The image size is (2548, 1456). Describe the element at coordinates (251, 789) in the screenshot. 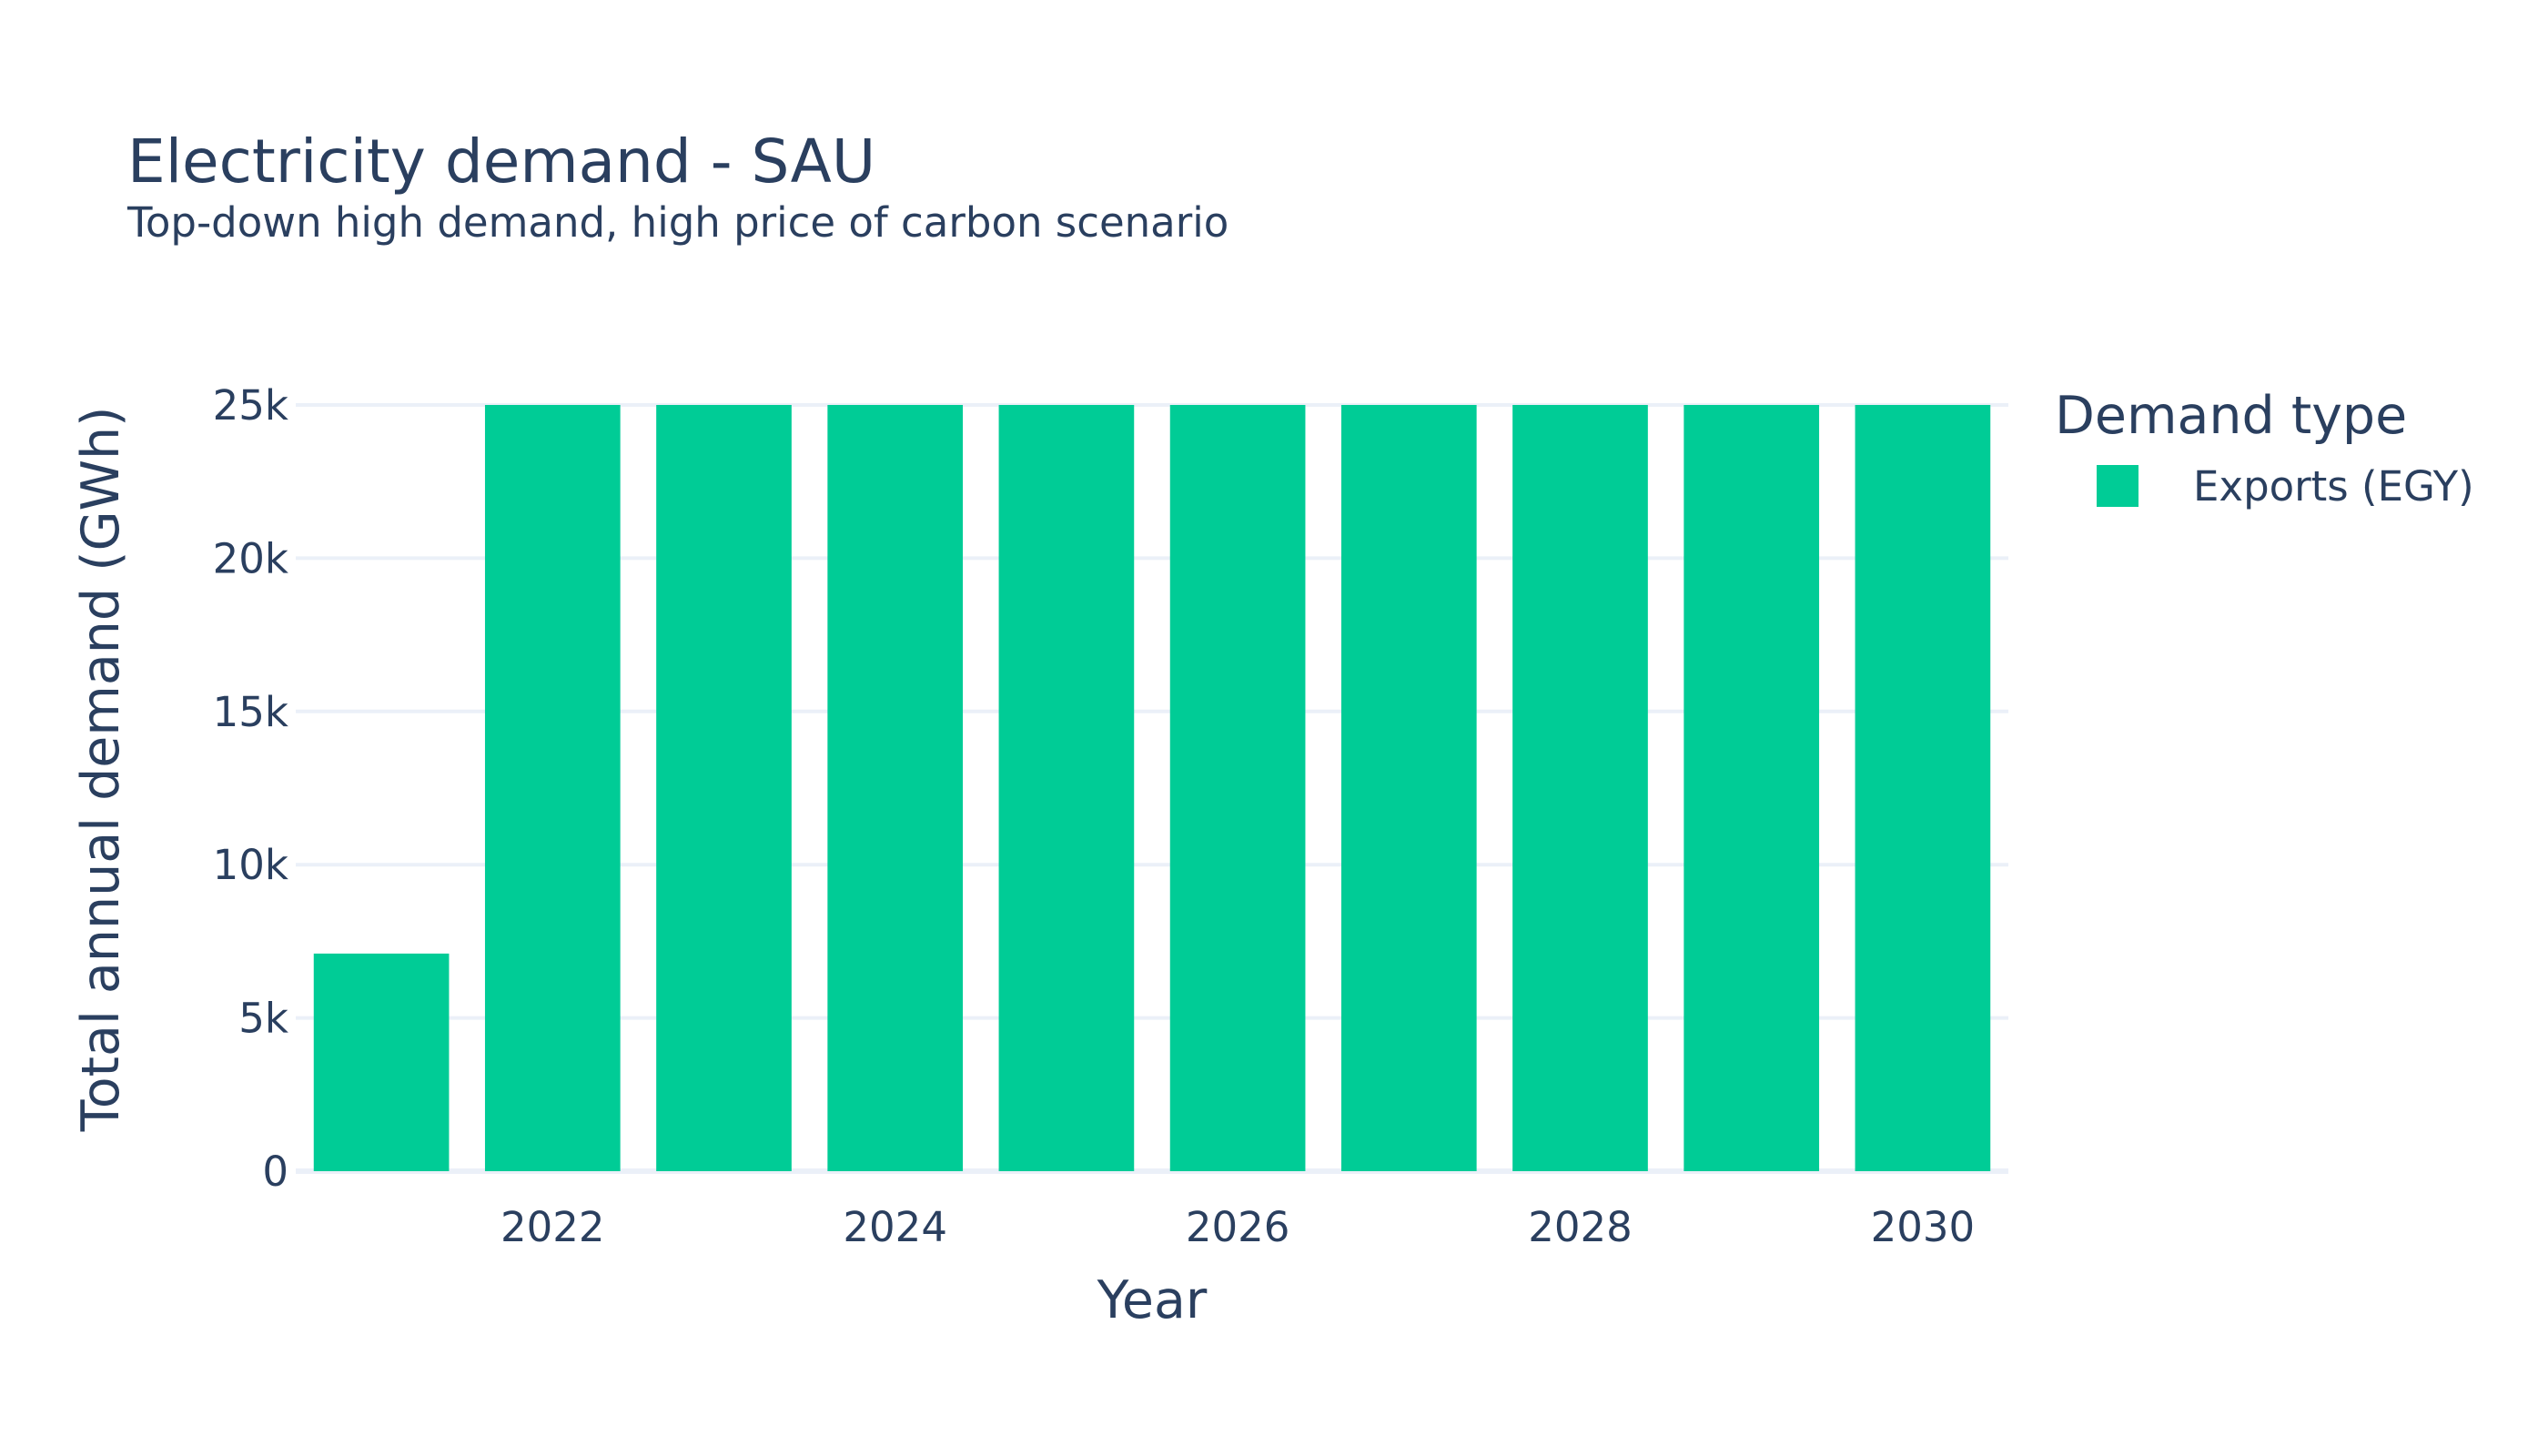

I see `y-tick-labels: 0 5k 10k 15k 20k 25k` at that location.